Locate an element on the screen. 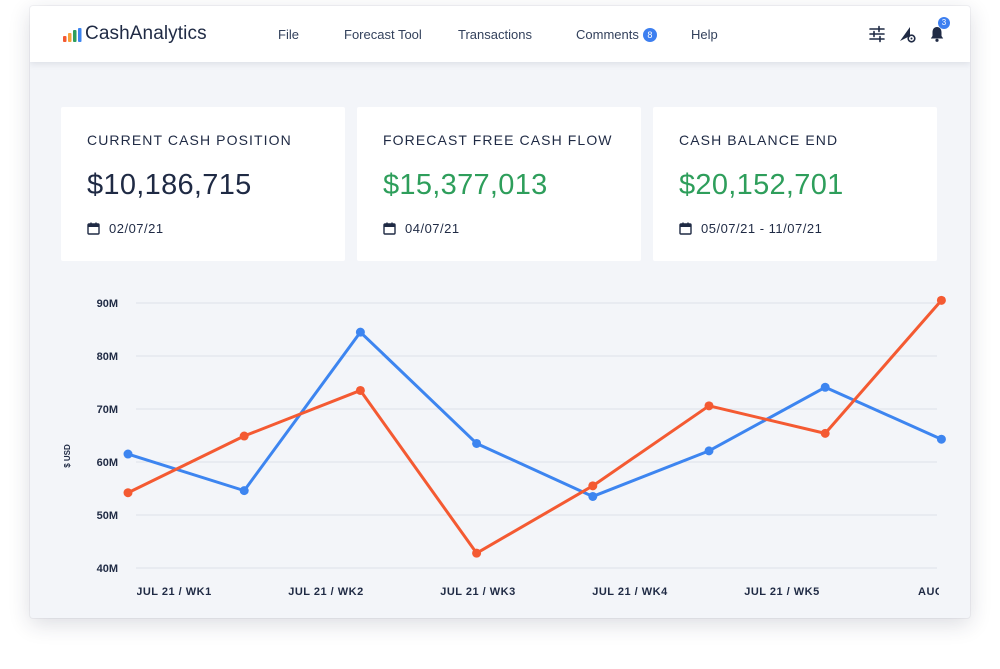 The height and width of the screenshot is (669, 1000). nav-comments: Comments 8 is located at coordinates (616, 34).